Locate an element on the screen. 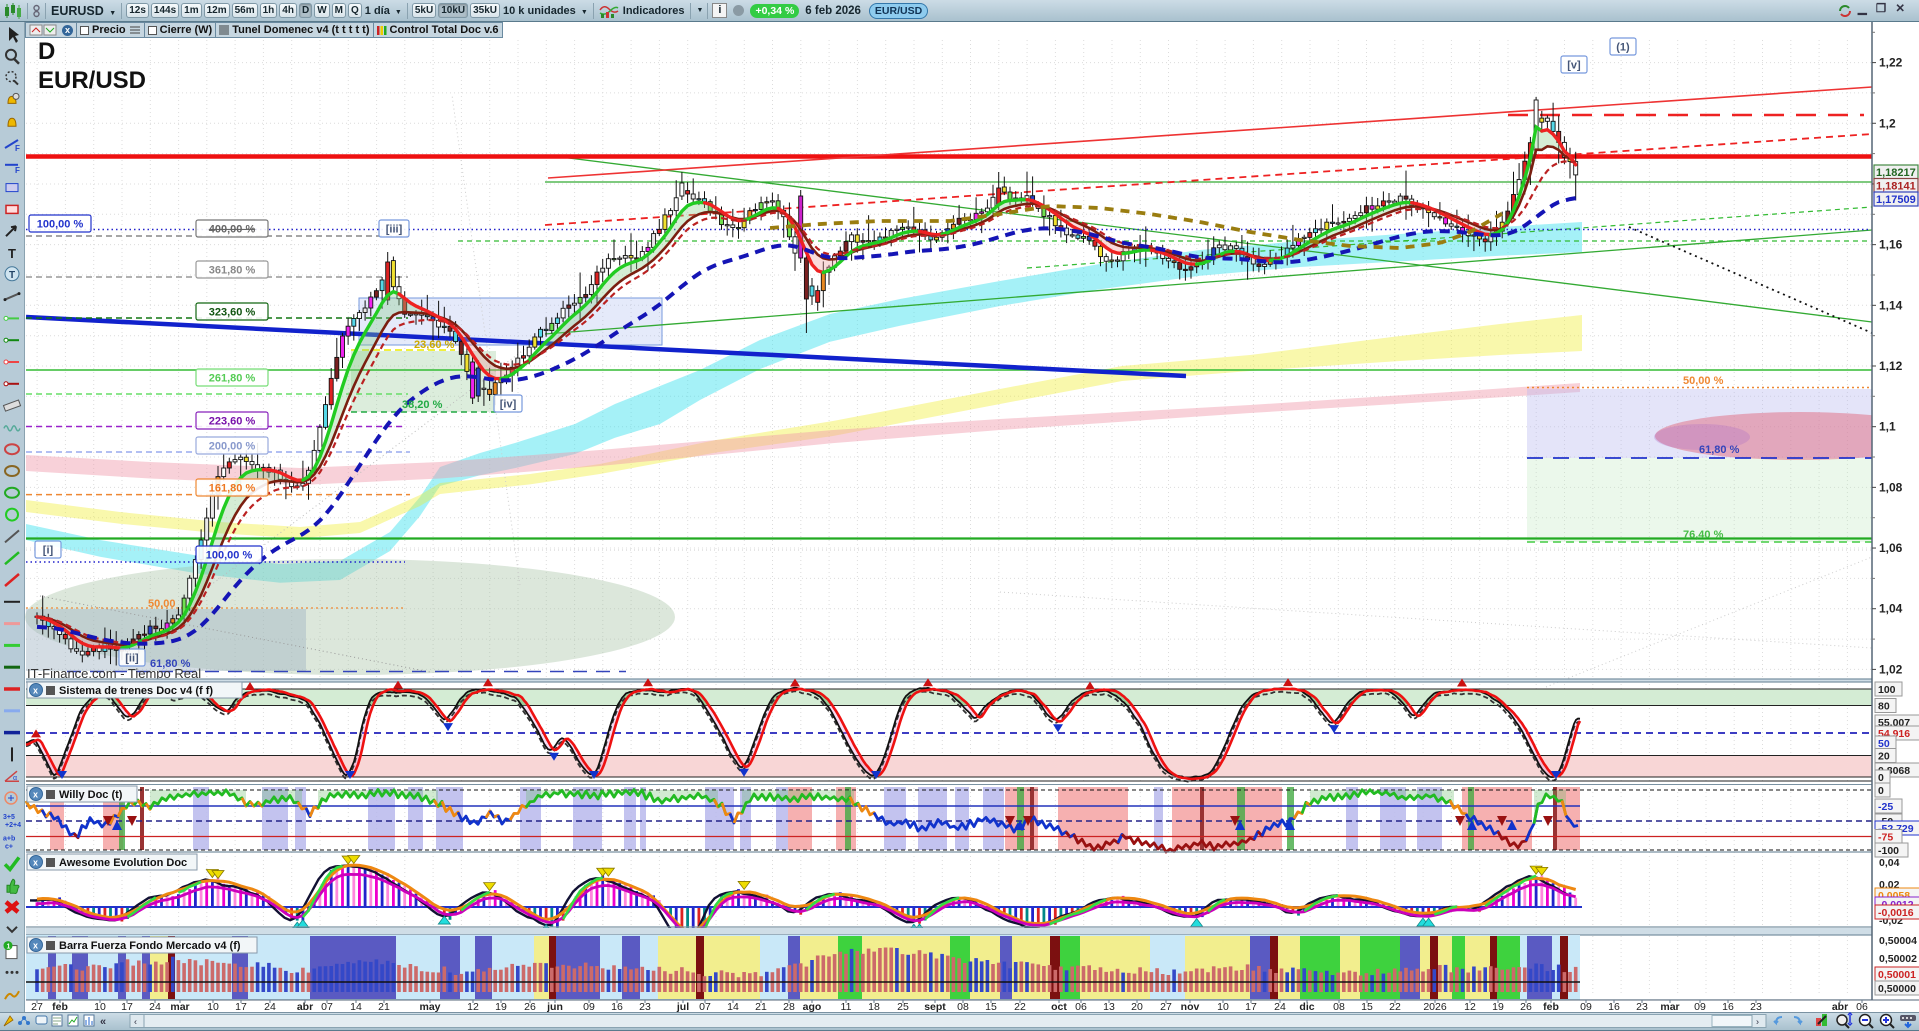  svg-text: 161,80 % is located at coordinates (232, 488).